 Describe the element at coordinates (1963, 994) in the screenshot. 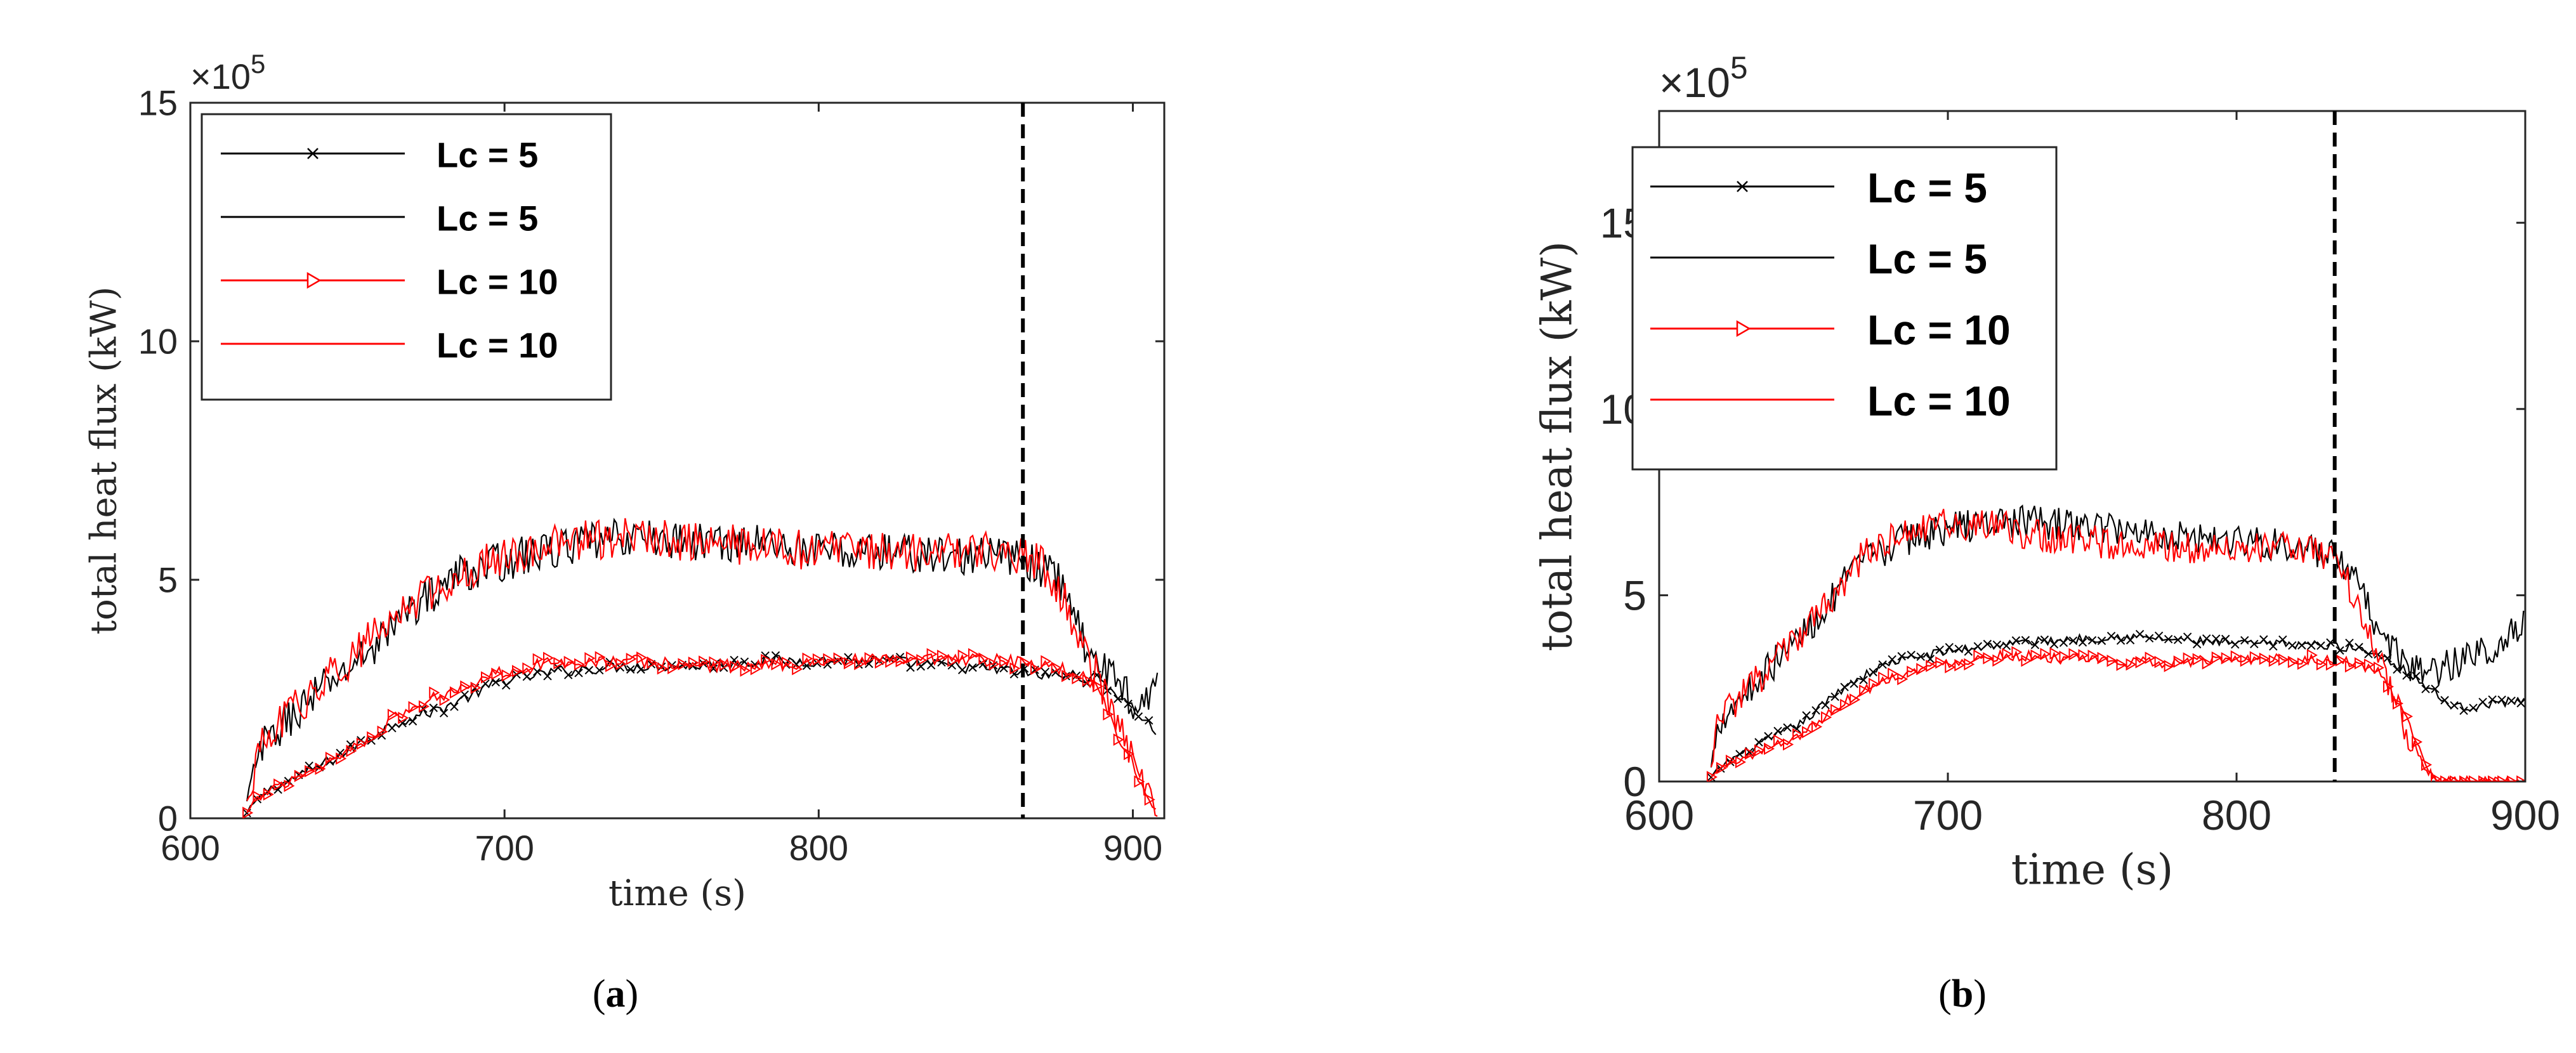

I see `caption-b: (b)` at that location.